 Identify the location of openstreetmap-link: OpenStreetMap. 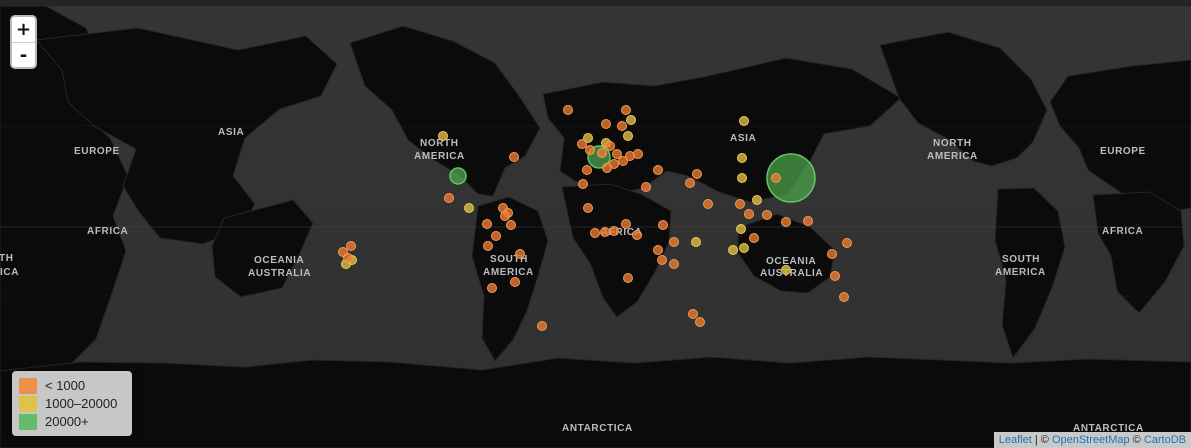
(1090, 440).